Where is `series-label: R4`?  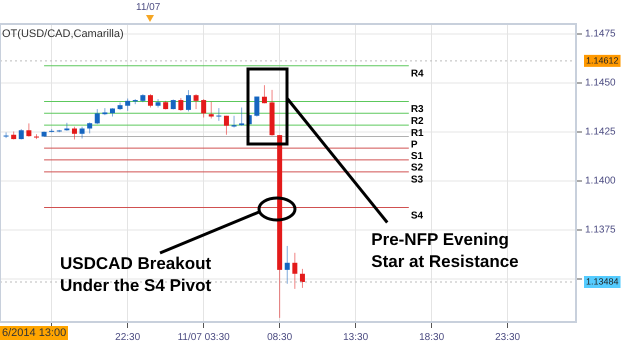
series-label: R4 is located at coordinates (417, 74).